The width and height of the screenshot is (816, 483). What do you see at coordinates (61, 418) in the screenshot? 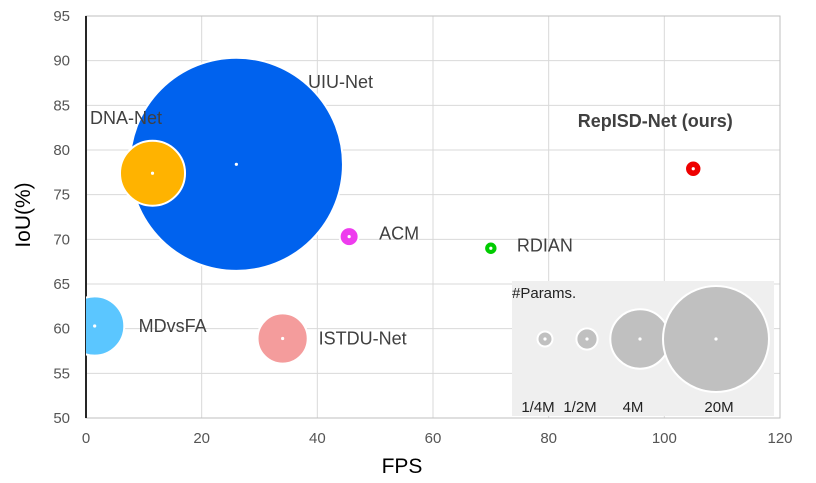
I see `y-tick-label: 50` at bounding box center [61, 418].